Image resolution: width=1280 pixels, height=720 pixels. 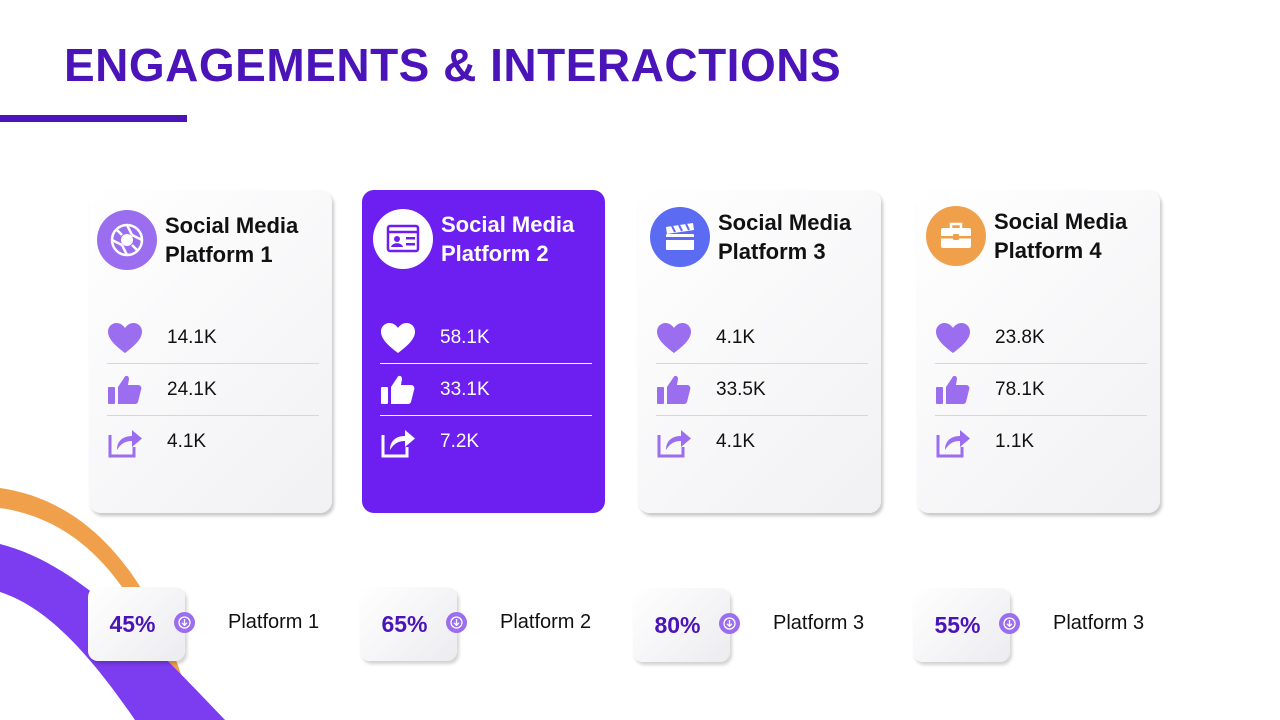 What do you see at coordinates (192, 337) in the screenshot?
I see `likes-value: 14.1K` at bounding box center [192, 337].